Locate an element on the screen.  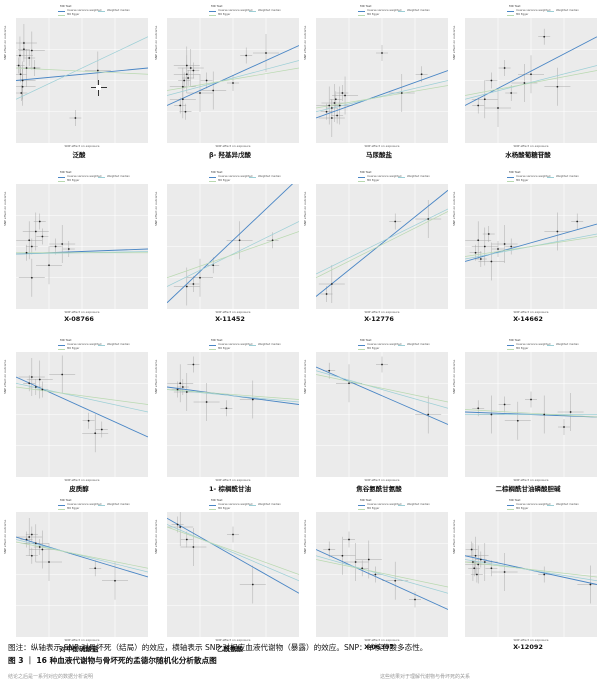
panel-title: 泛酸 is located at coordinates (79, 155).